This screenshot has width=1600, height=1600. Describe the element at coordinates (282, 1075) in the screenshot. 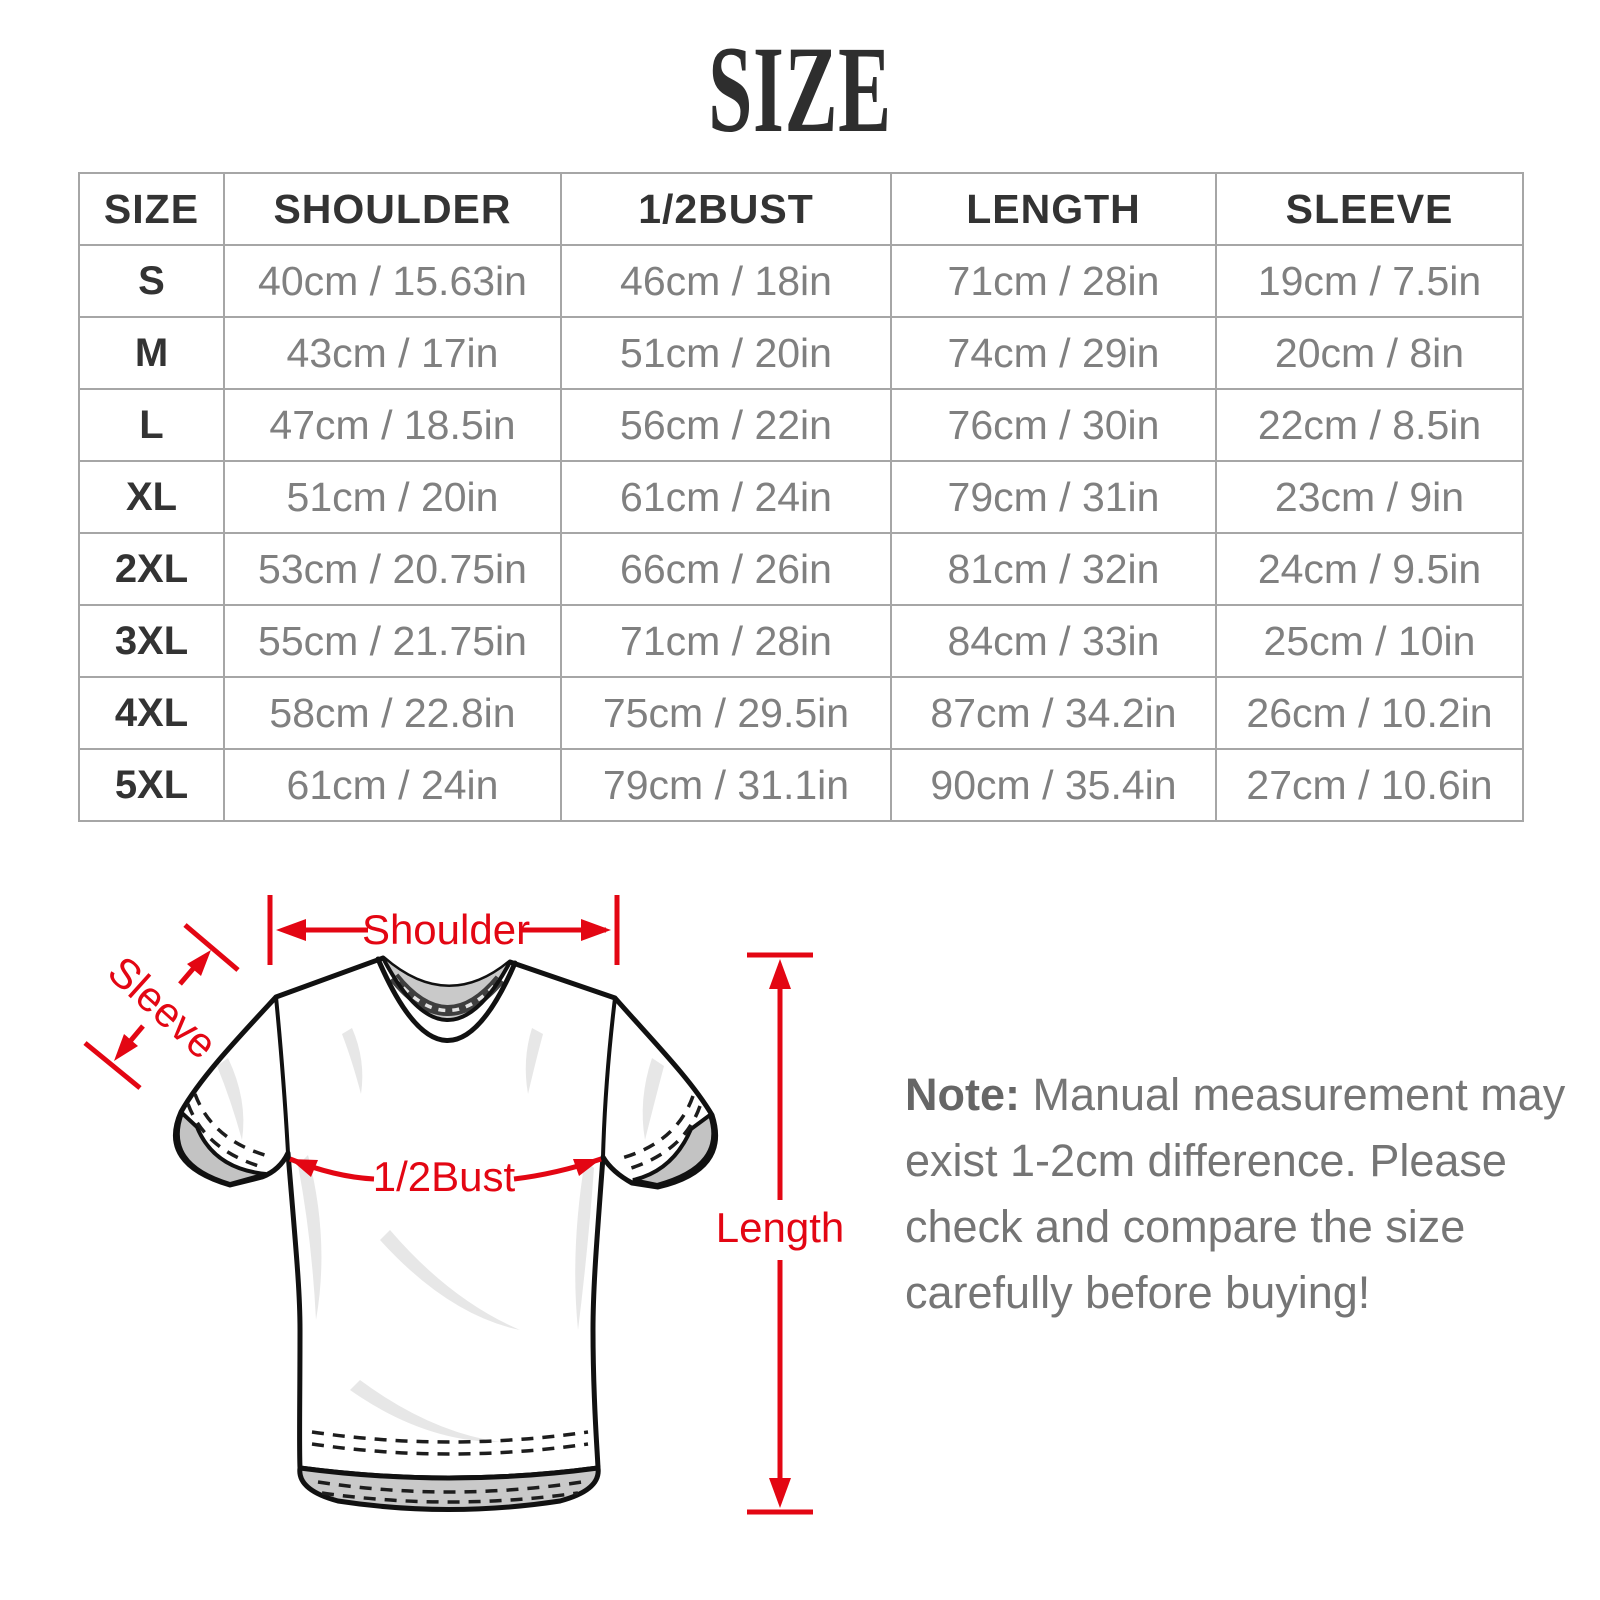

I see `left-sleeve-seam` at that location.